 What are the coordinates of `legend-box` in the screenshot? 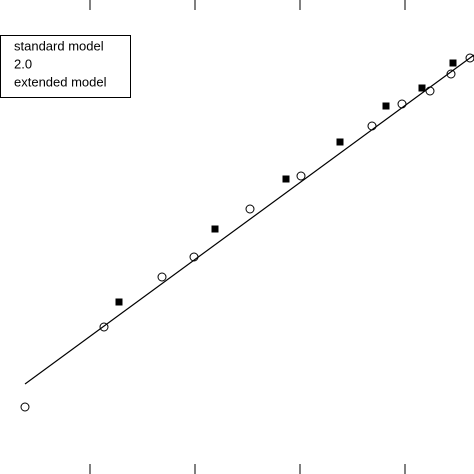 It's located at (65, 66).